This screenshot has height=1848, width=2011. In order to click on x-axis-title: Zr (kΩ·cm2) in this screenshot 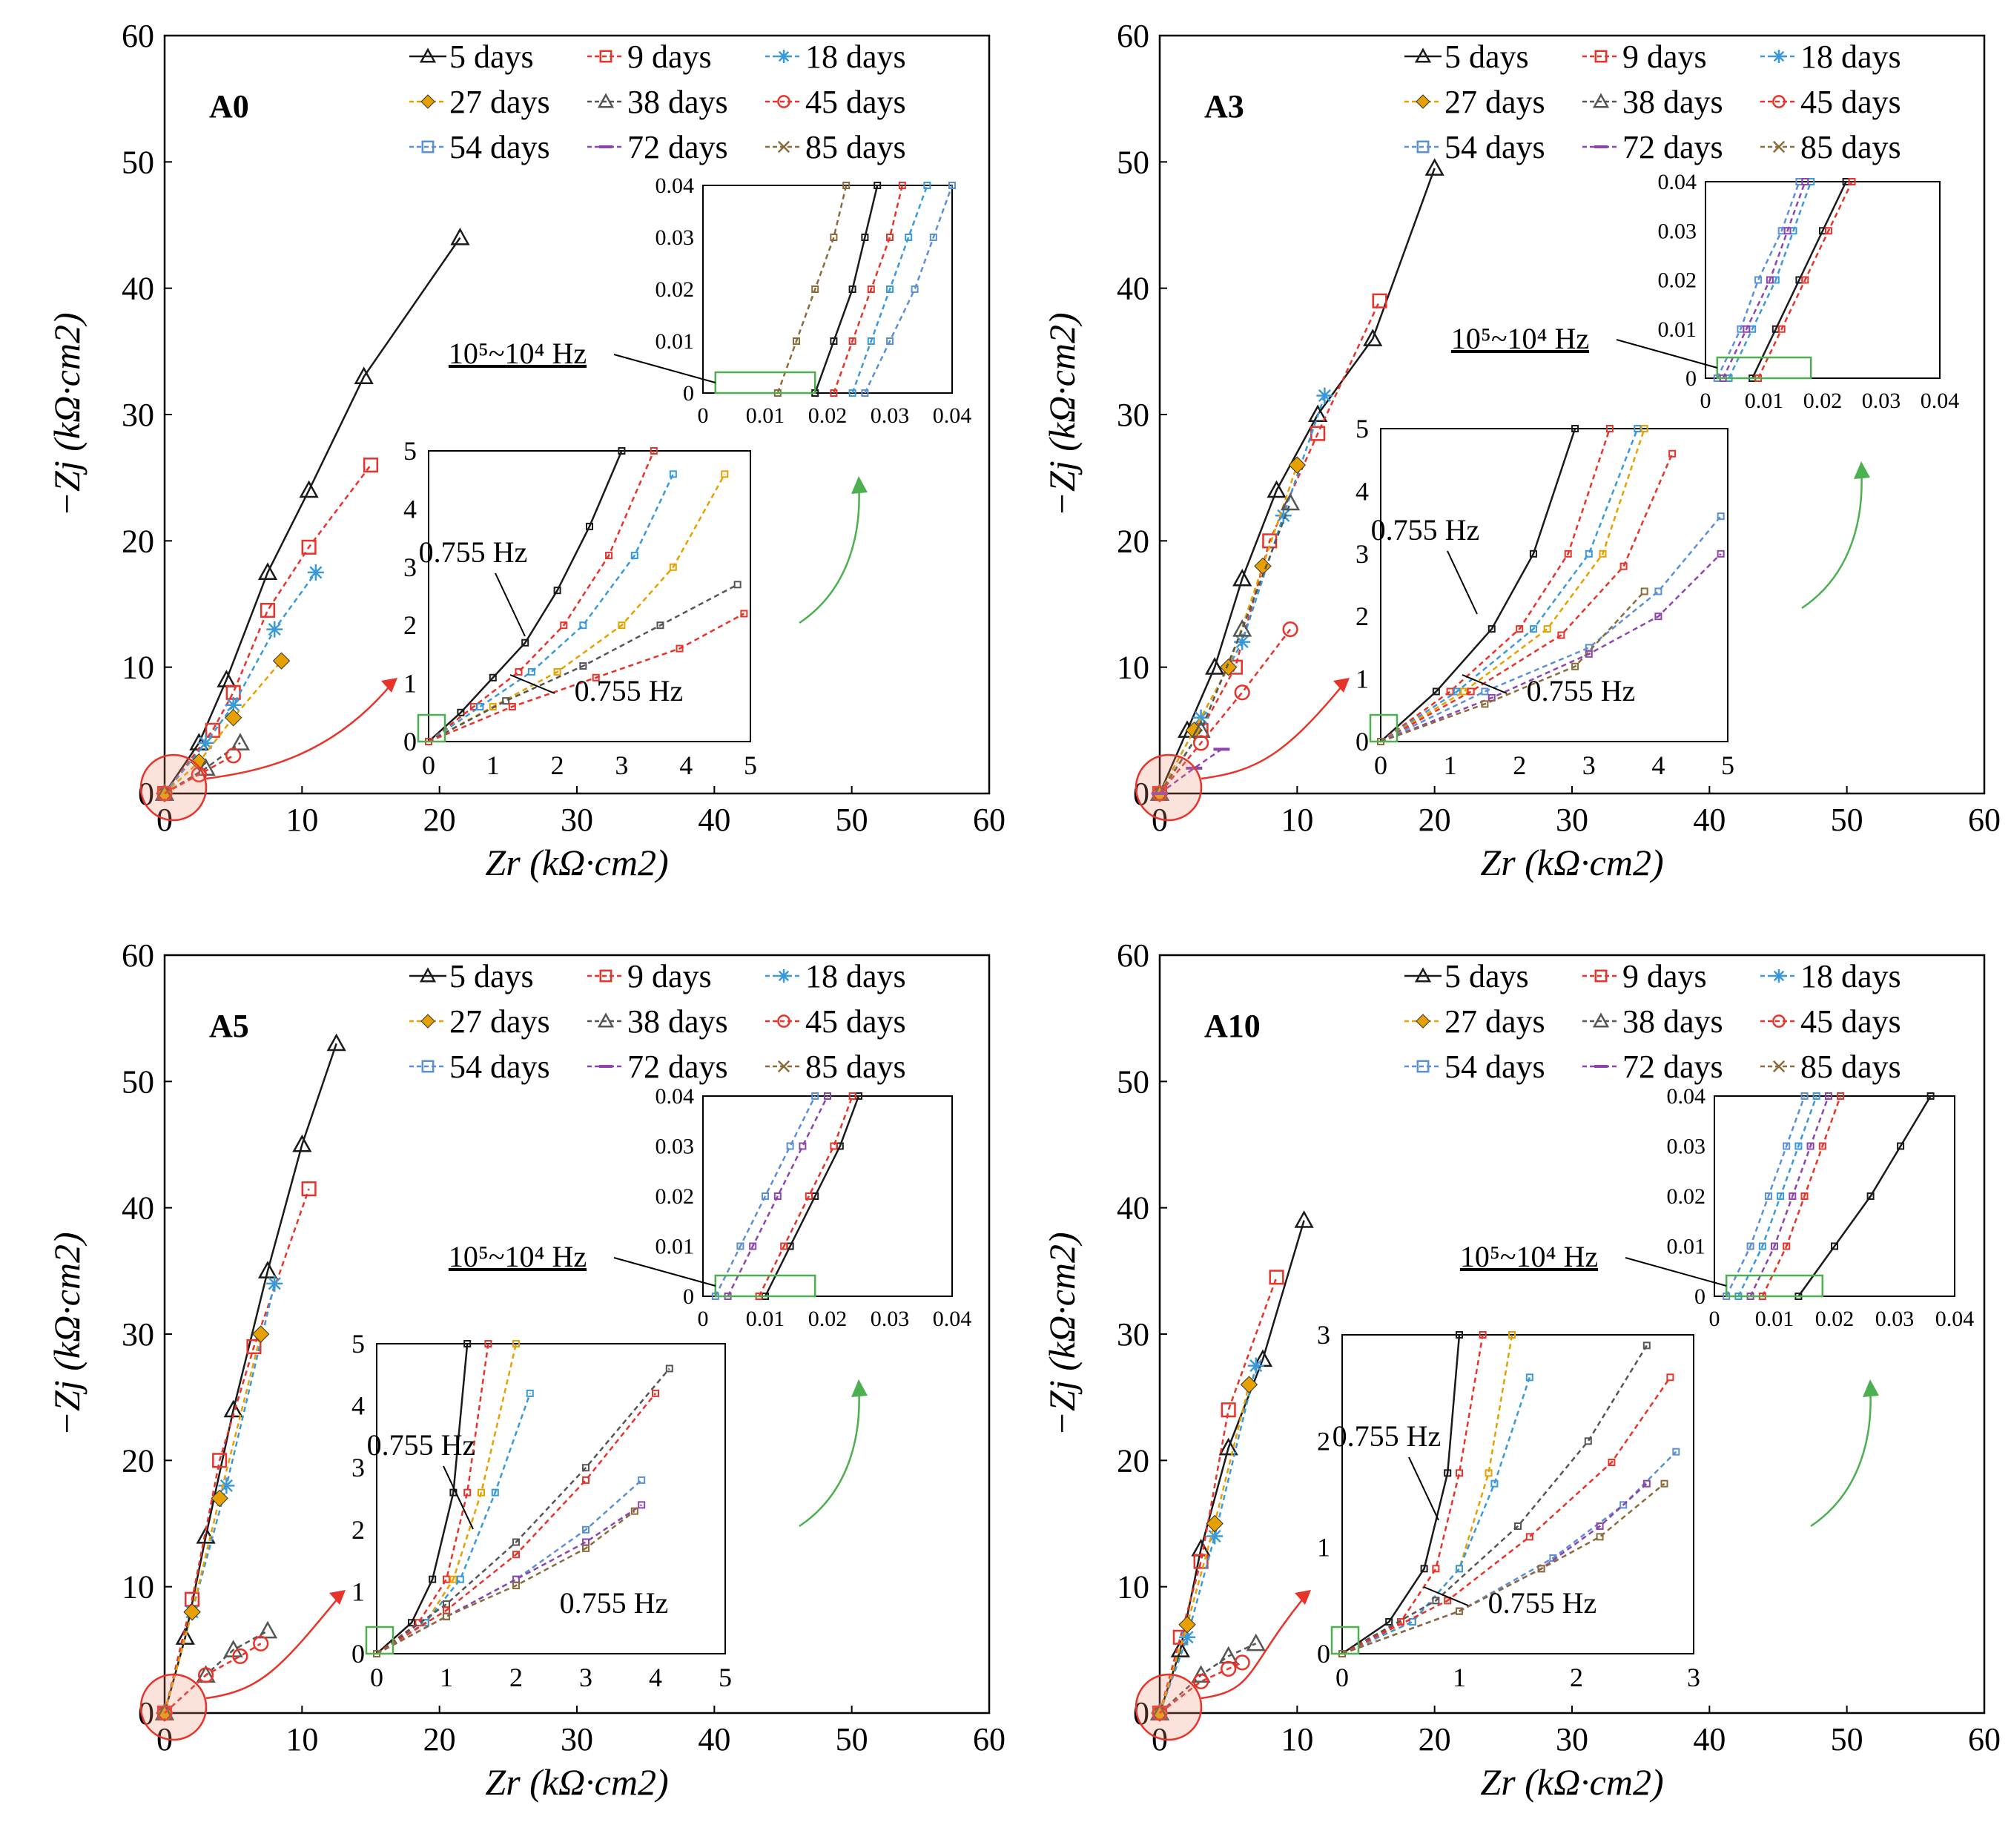, I will do `click(1571, 862)`.